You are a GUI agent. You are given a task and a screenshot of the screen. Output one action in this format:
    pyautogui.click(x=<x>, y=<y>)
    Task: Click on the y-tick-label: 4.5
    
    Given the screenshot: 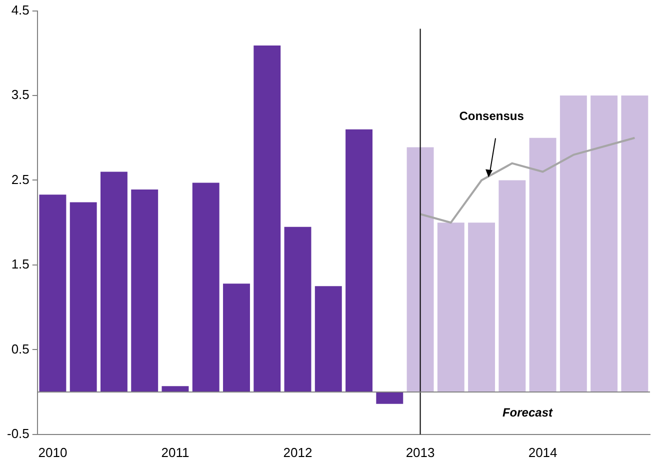 What is the action you would take?
    pyautogui.click(x=20, y=10)
    